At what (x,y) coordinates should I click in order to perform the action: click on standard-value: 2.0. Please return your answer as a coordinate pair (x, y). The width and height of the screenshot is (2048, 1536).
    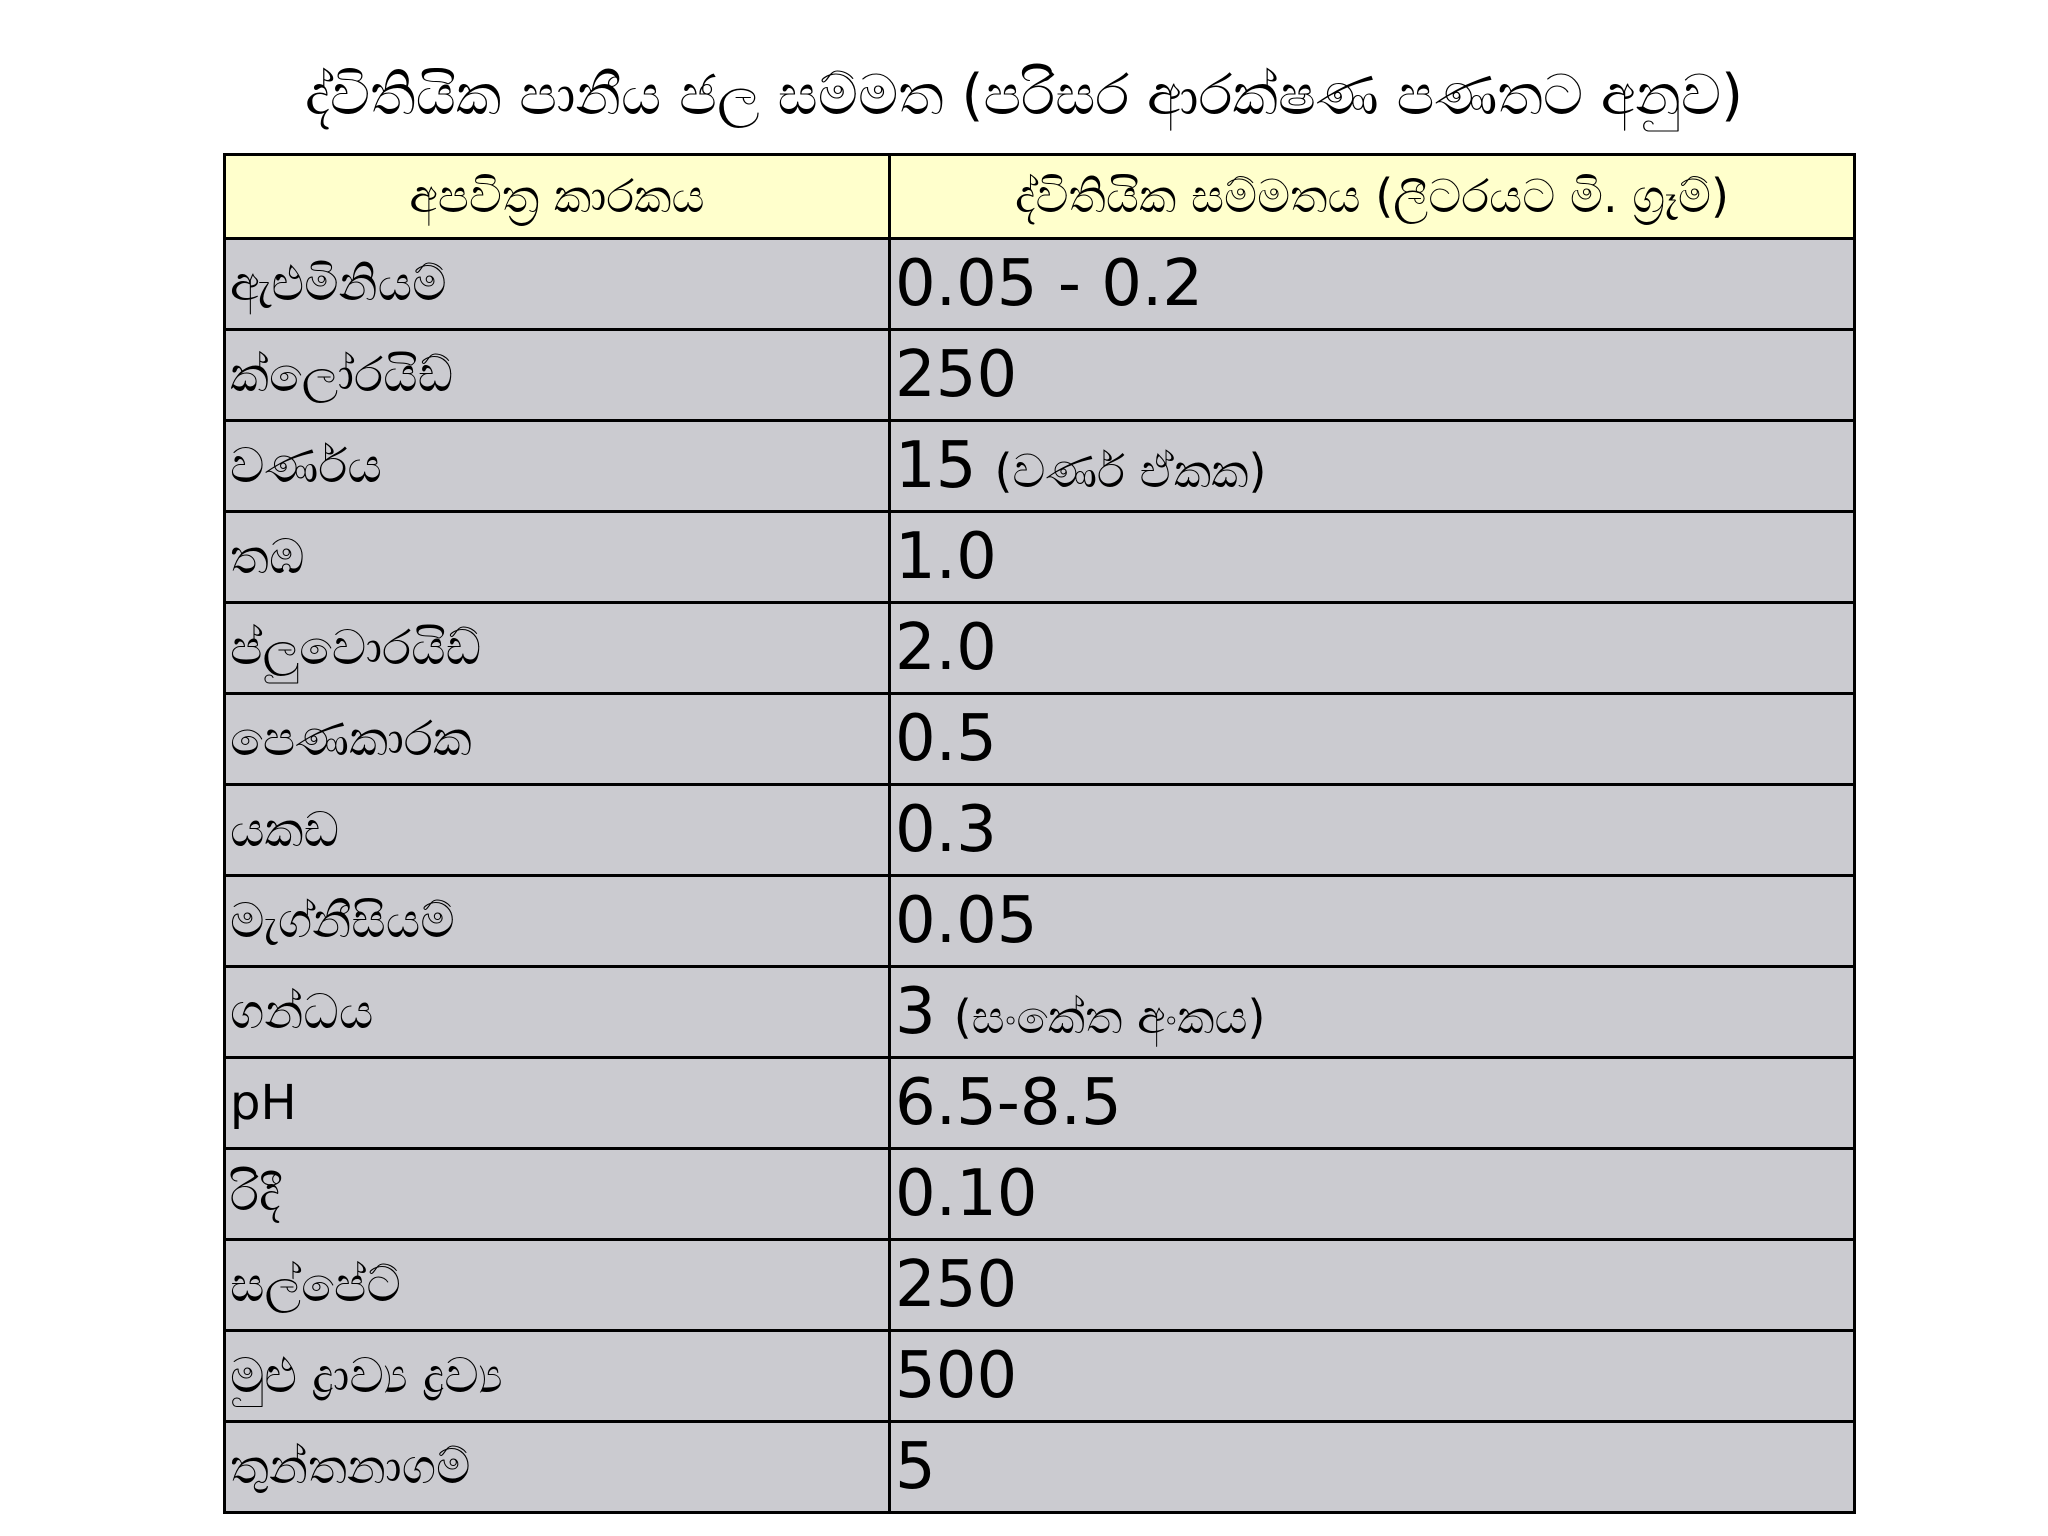
    Looking at the image, I should click on (946, 648).